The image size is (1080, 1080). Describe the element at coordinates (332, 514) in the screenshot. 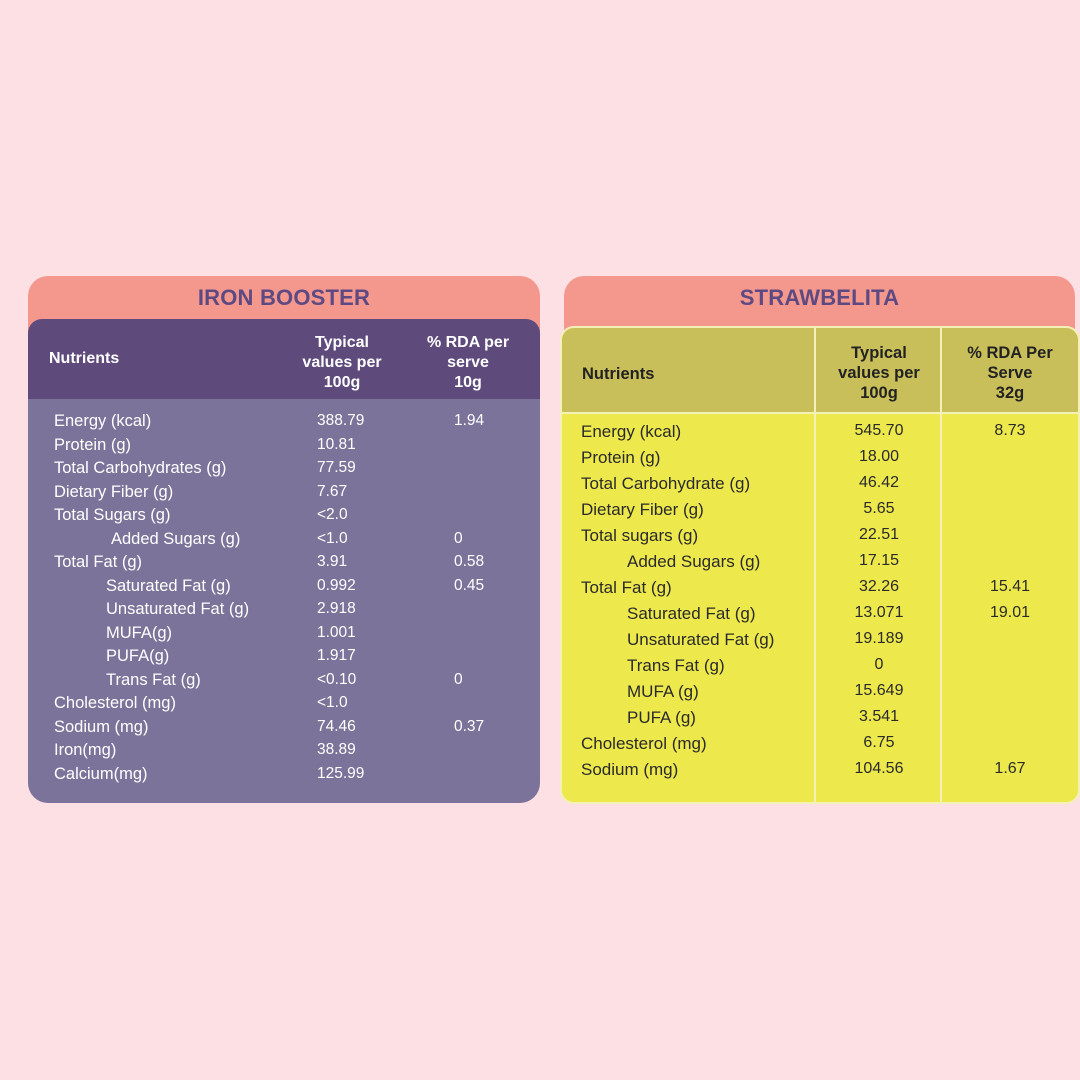

I see `typical-value: <2.0` at that location.